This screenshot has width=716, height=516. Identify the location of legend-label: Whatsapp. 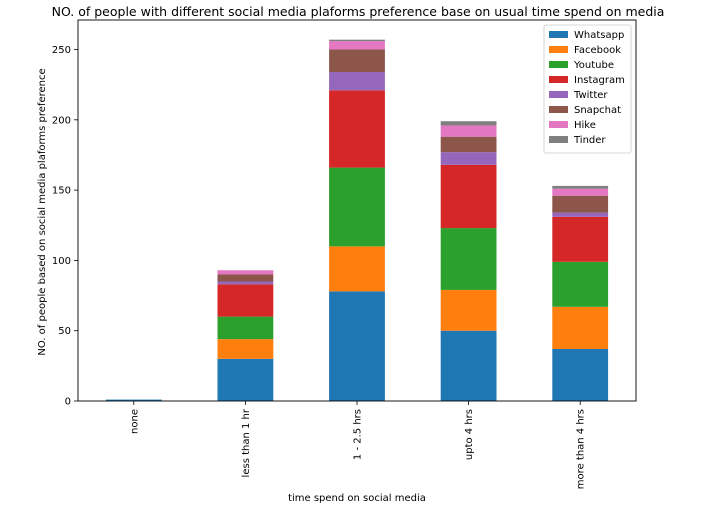
(599, 35).